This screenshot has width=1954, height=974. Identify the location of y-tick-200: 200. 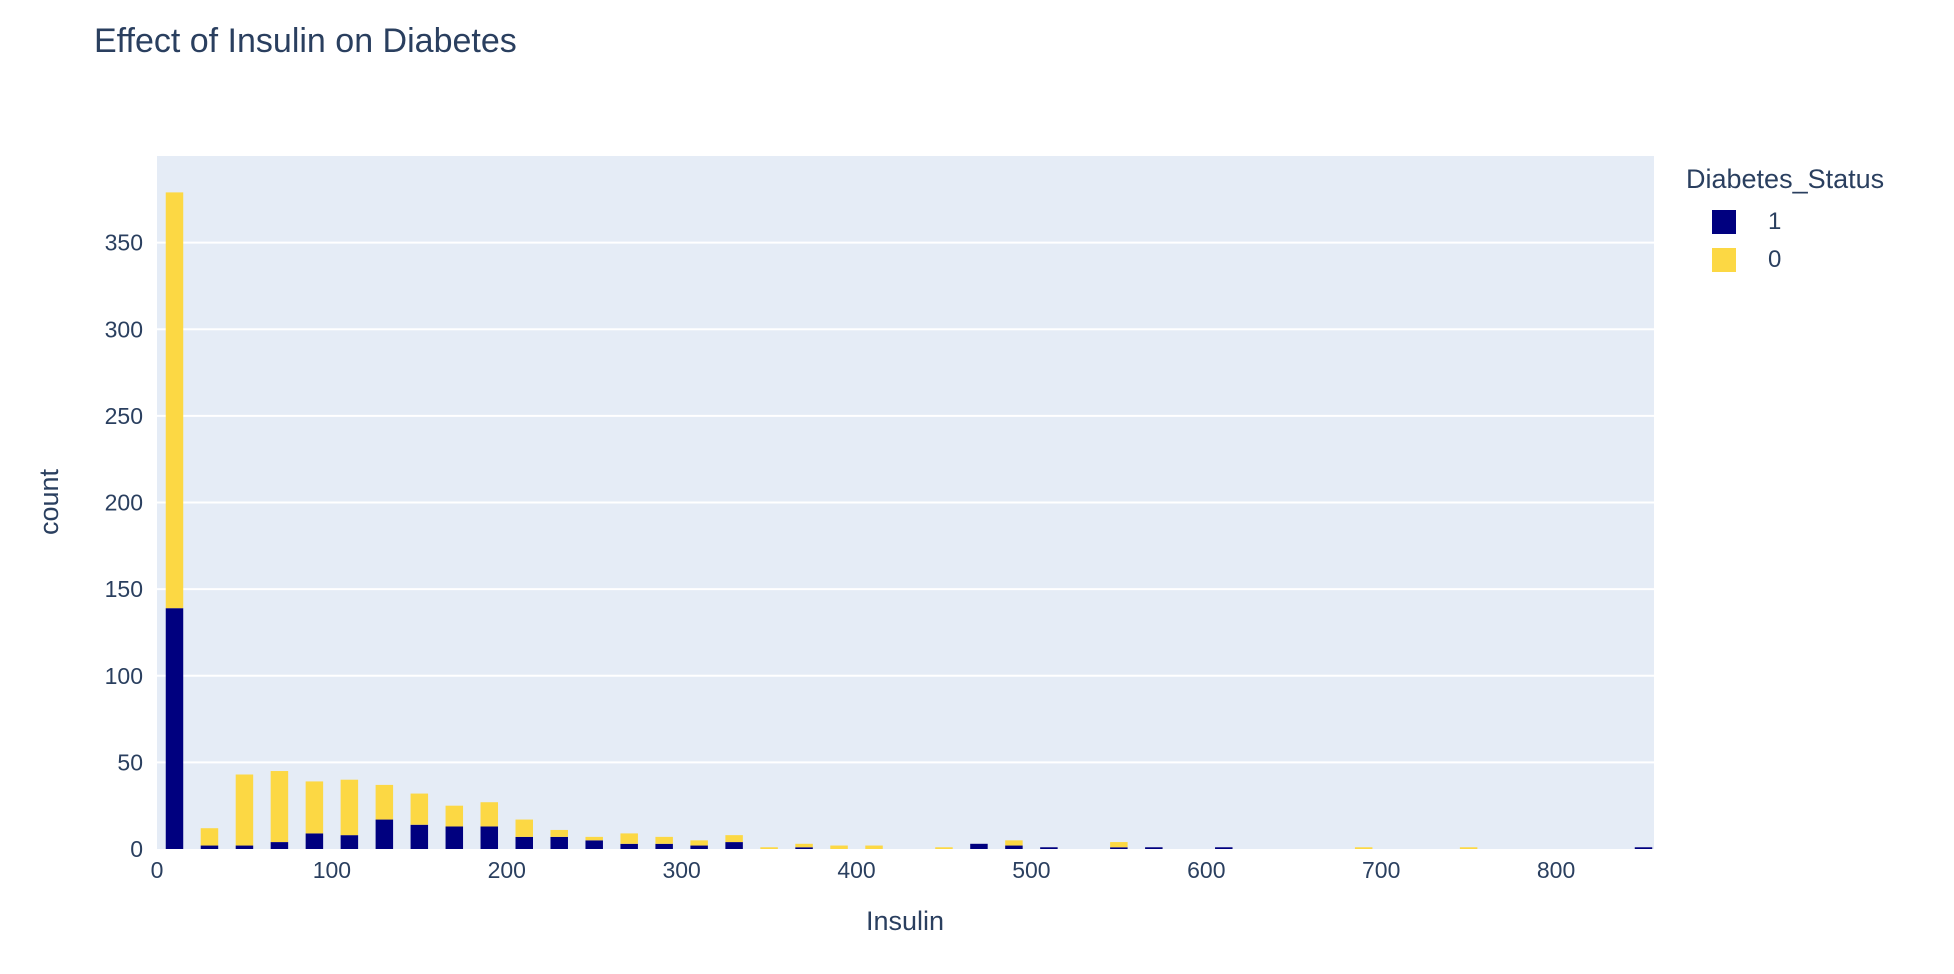
(124, 503).